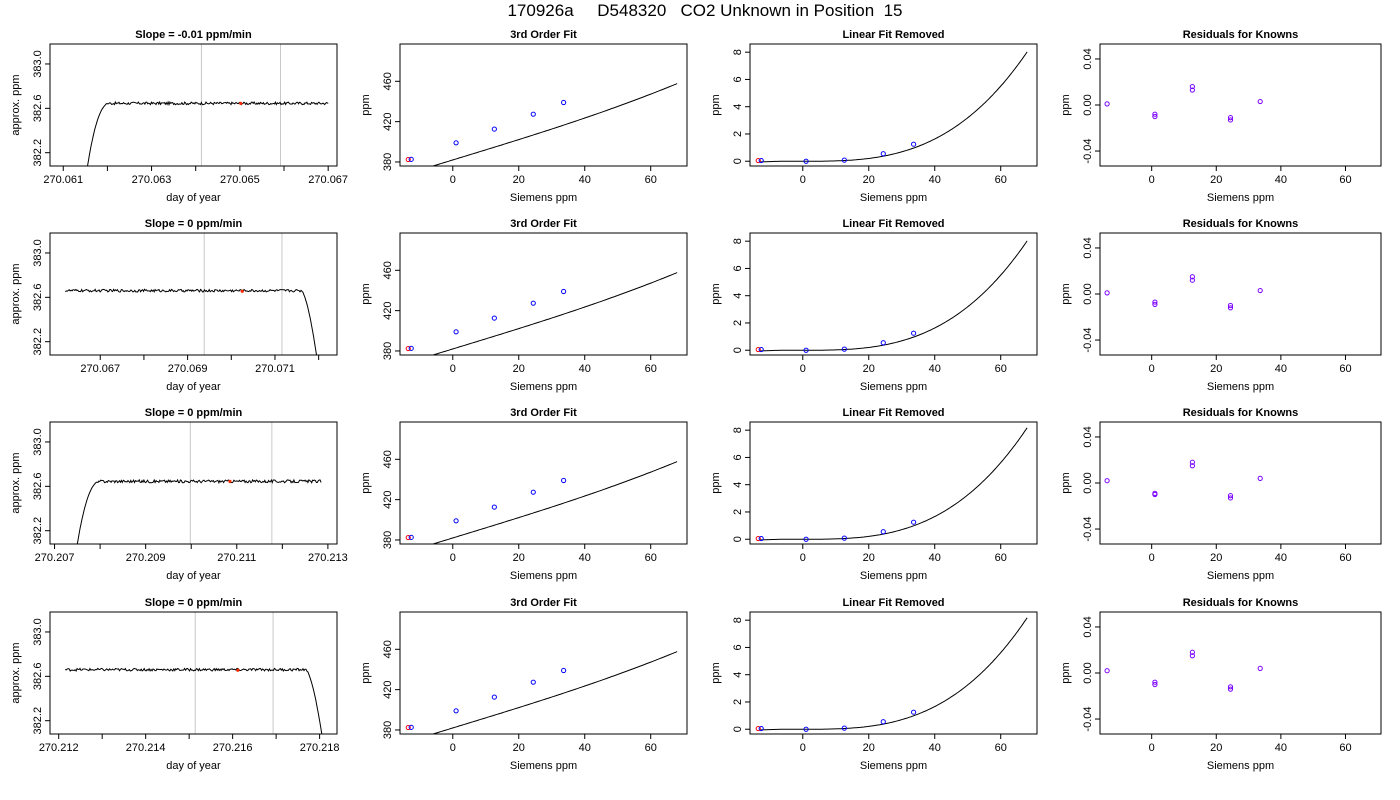 The width and height of the screenshot is (1400, 800). Describe the element at coordinates (38, 442) in the screenshot. I see `y-tick-label: 383.0` at that location.